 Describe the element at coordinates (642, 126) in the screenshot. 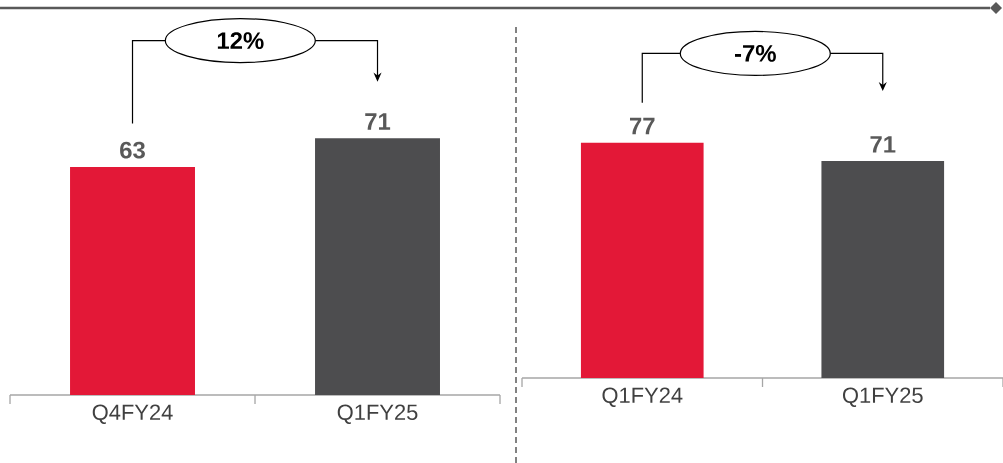

I see `data-label: 77` at that location.